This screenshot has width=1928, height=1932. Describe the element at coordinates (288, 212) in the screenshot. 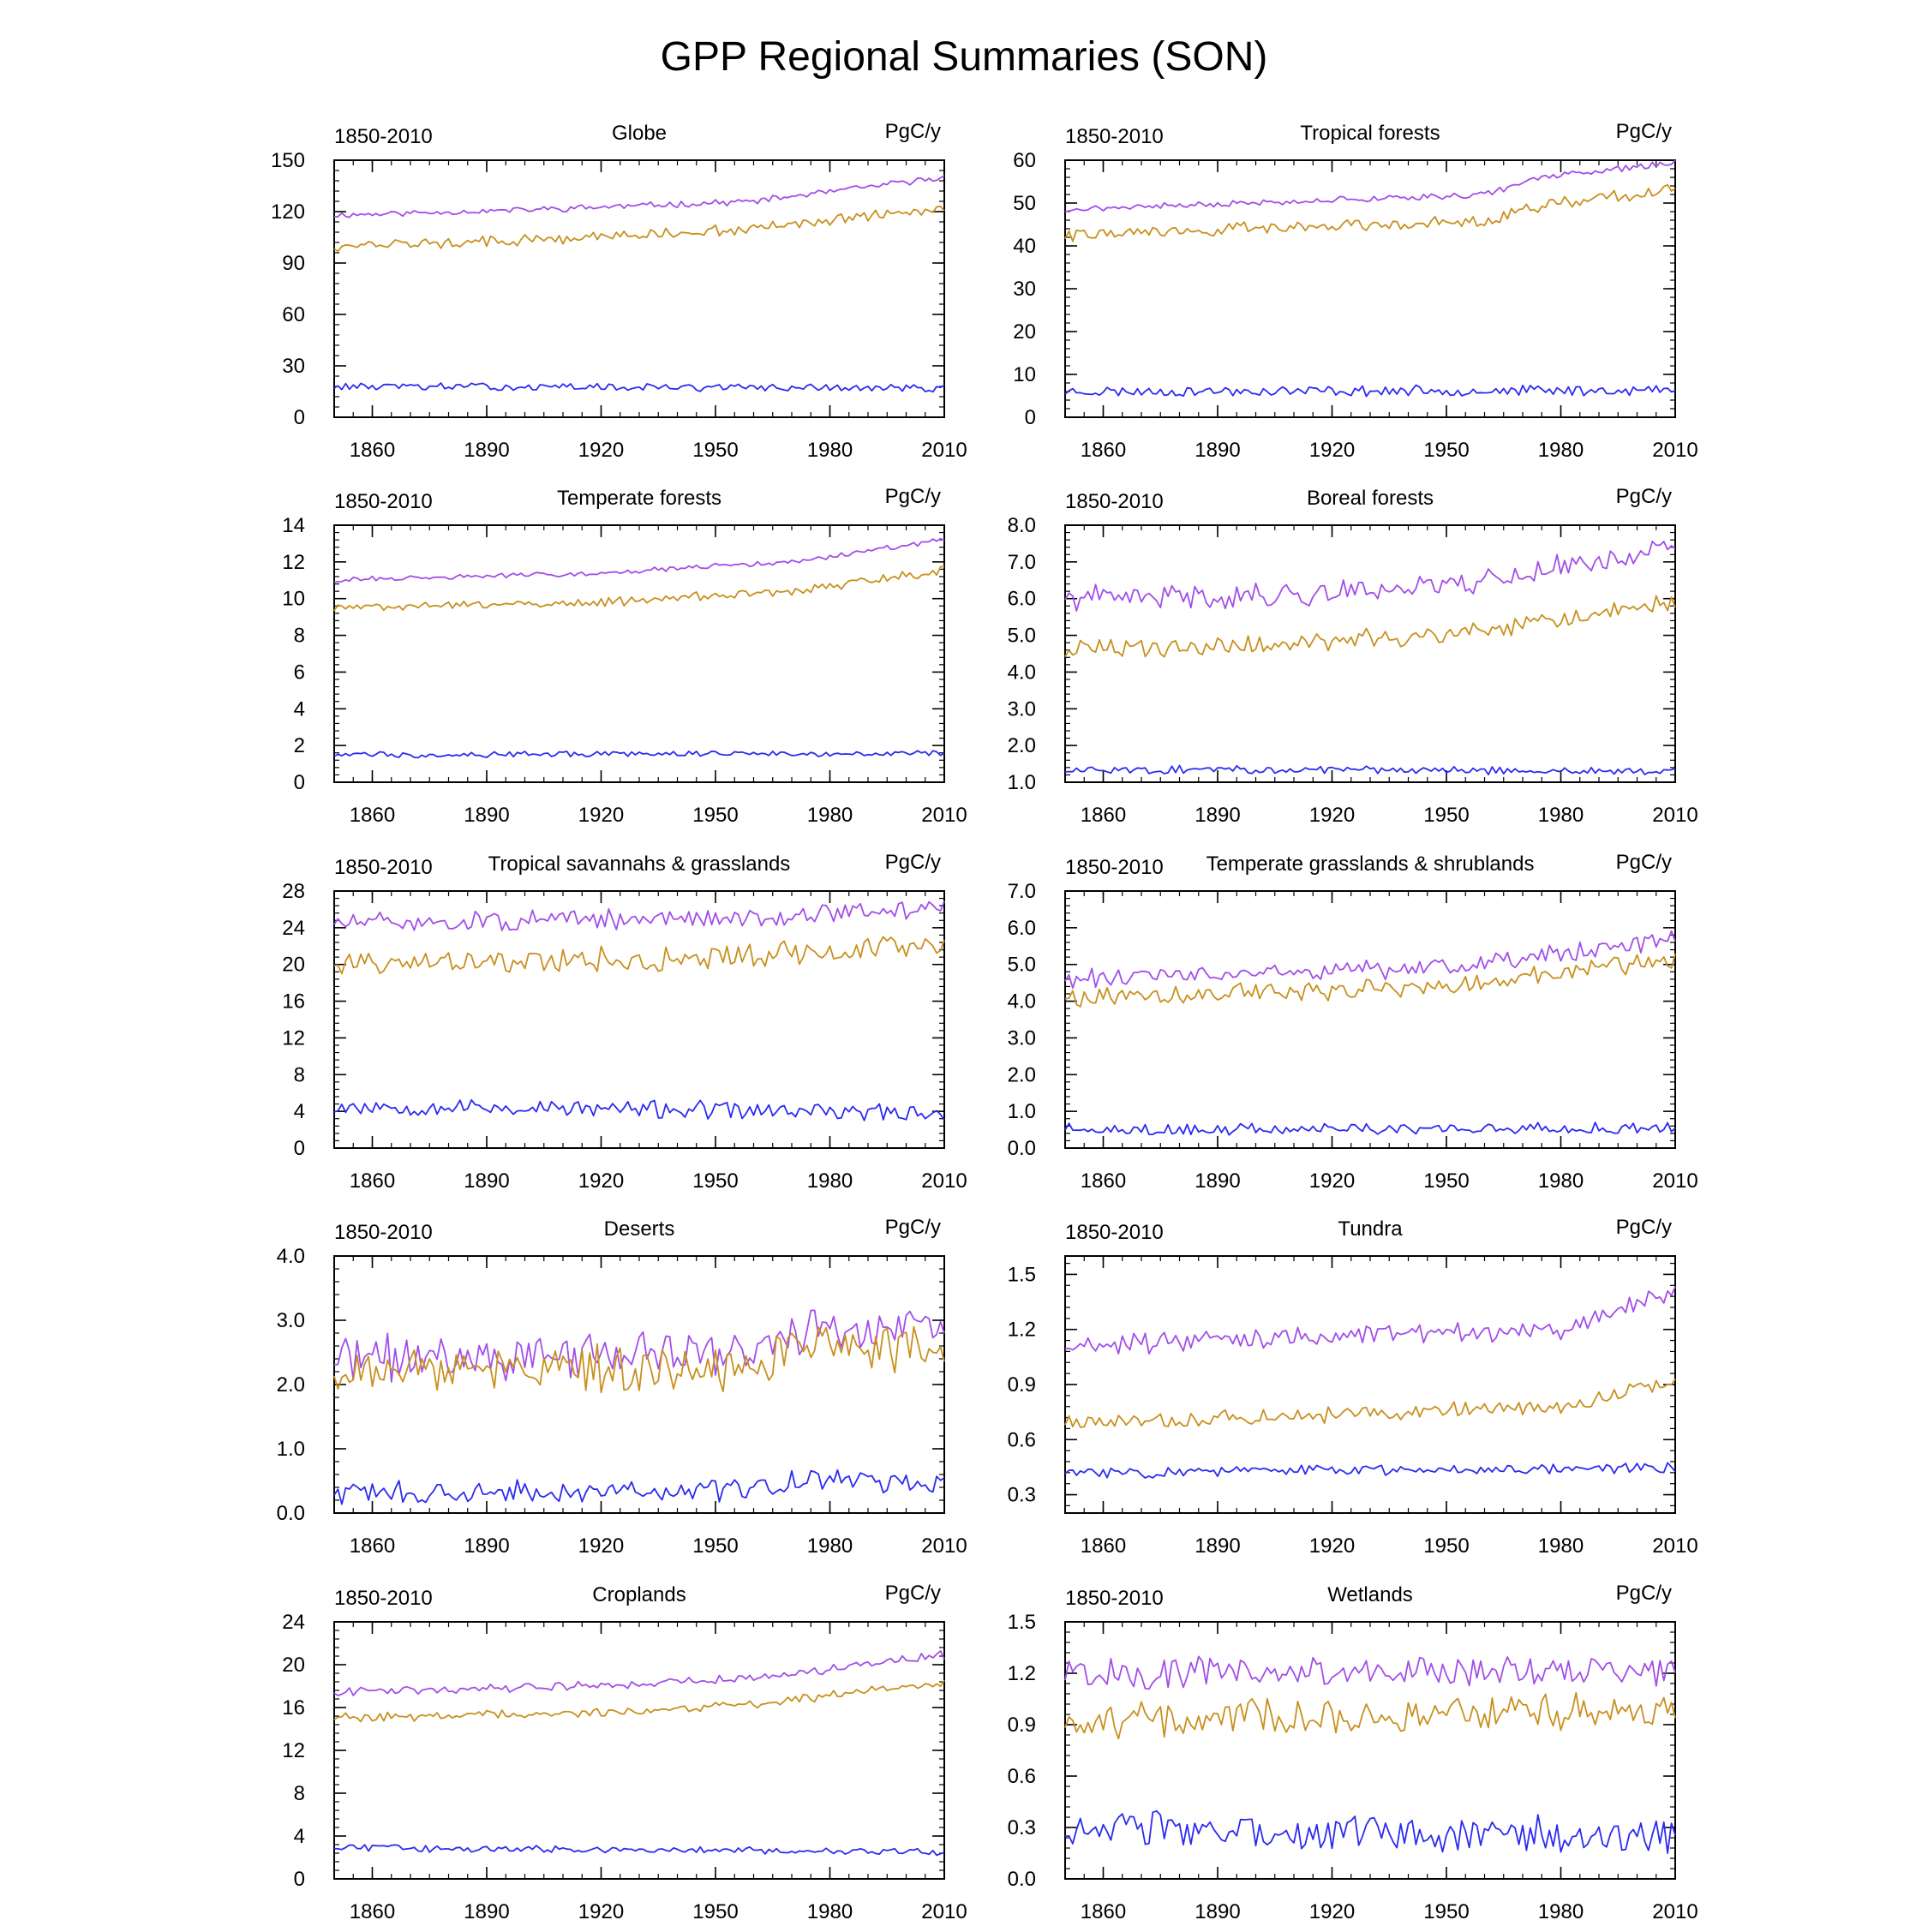

I see `y-tick-label: 120` at that location.